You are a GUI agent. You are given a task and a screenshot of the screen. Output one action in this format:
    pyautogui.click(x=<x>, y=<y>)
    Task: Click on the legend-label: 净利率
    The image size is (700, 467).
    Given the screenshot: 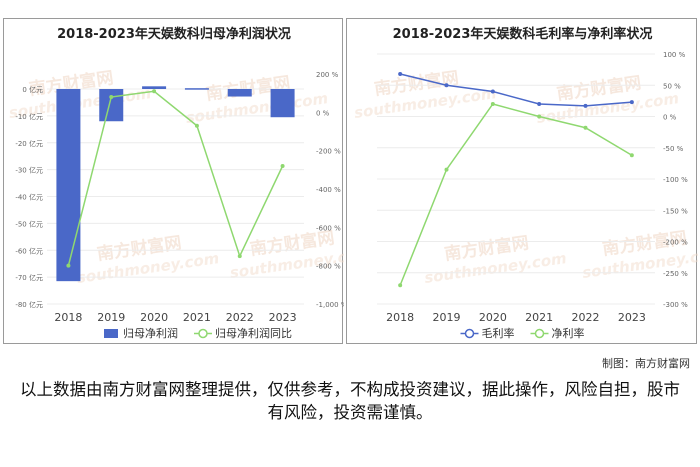 What is the action you would take?
    pyautogui.click(x=568, y=333)
    